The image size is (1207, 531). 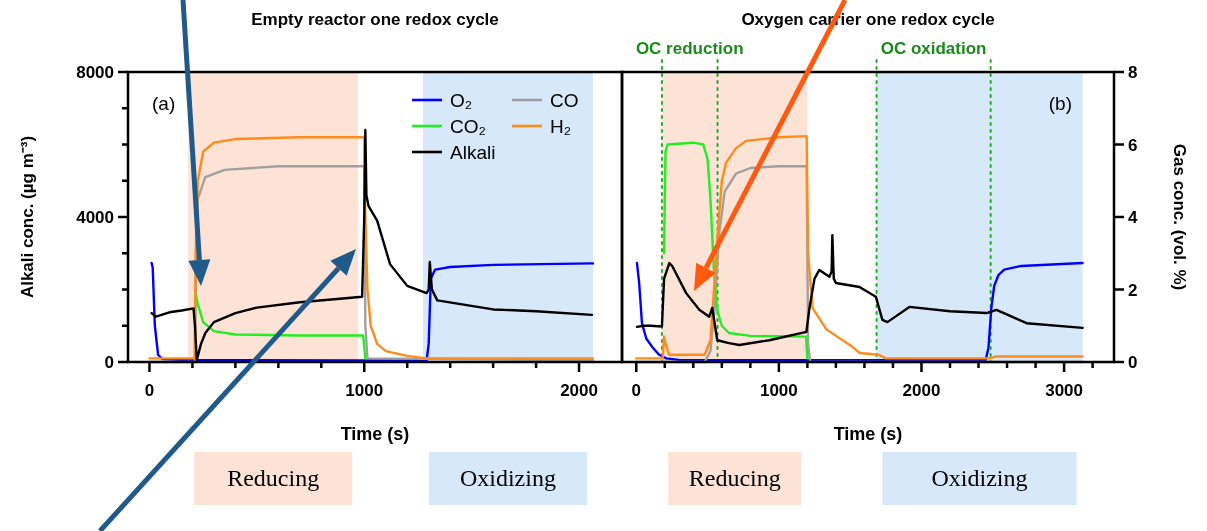 I want to click on y2-tick-label: 0, so click(x=1133, y=362).